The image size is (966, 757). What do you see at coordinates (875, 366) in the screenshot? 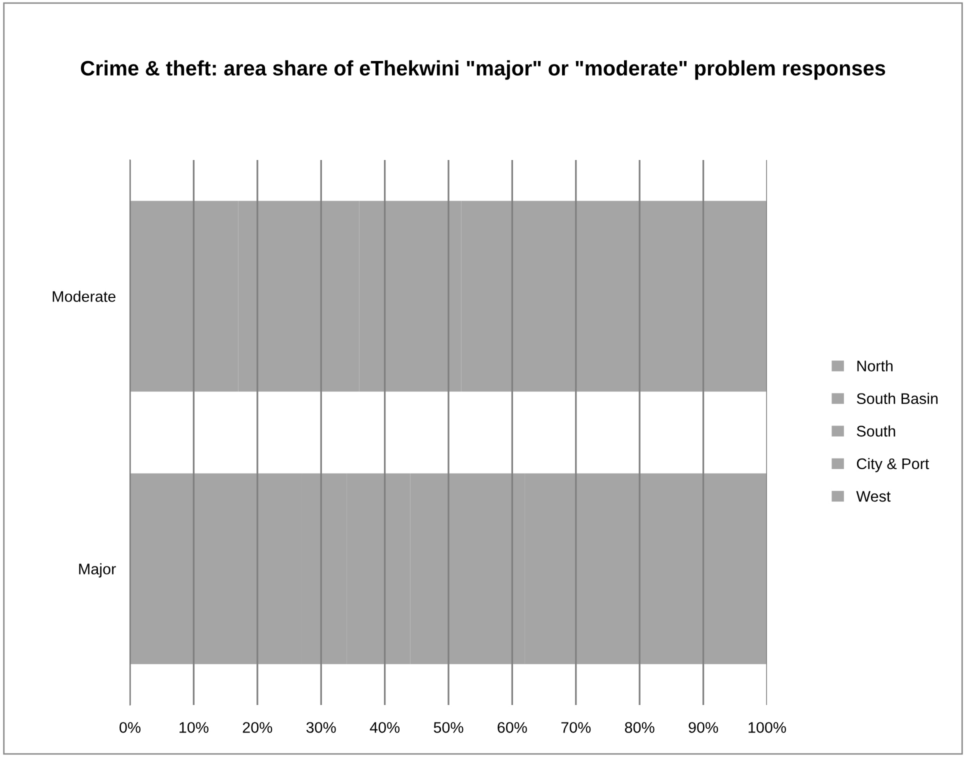
I see `legend-label: North` at bounding box center [875, 366].